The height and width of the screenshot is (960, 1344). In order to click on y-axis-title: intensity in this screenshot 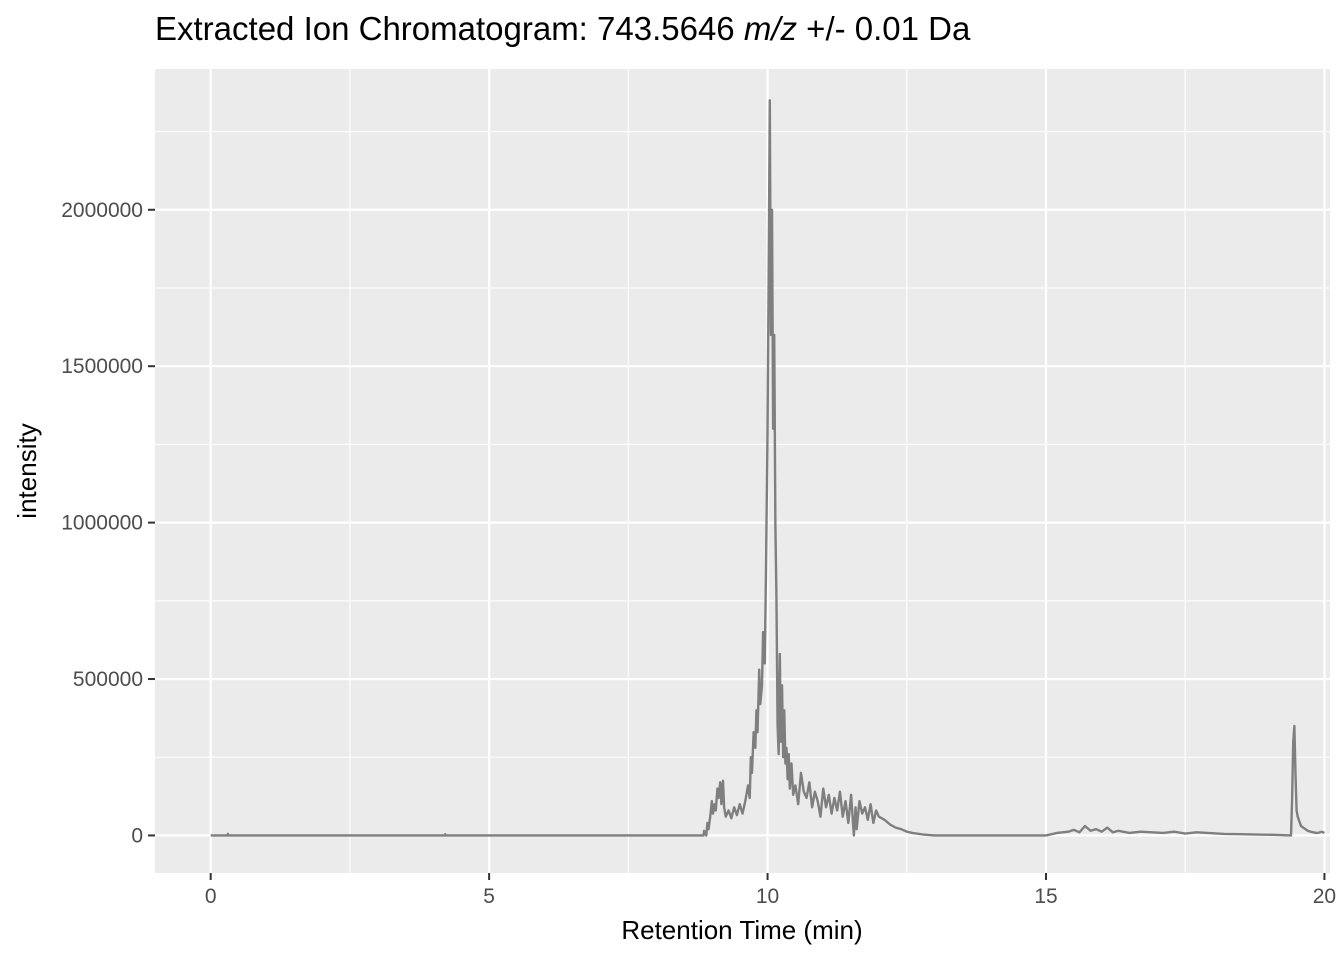, I will do `click(27, 470)`.